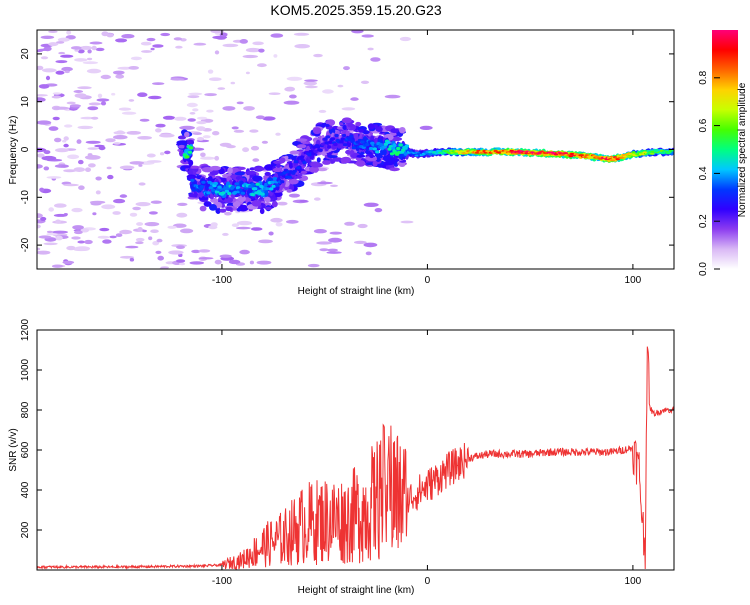 The width and height of the screenshot is (750, 605). Describe the element at coordinates (25, 329) in the screenshot. I see `y-tick-label: 1200` at that location.